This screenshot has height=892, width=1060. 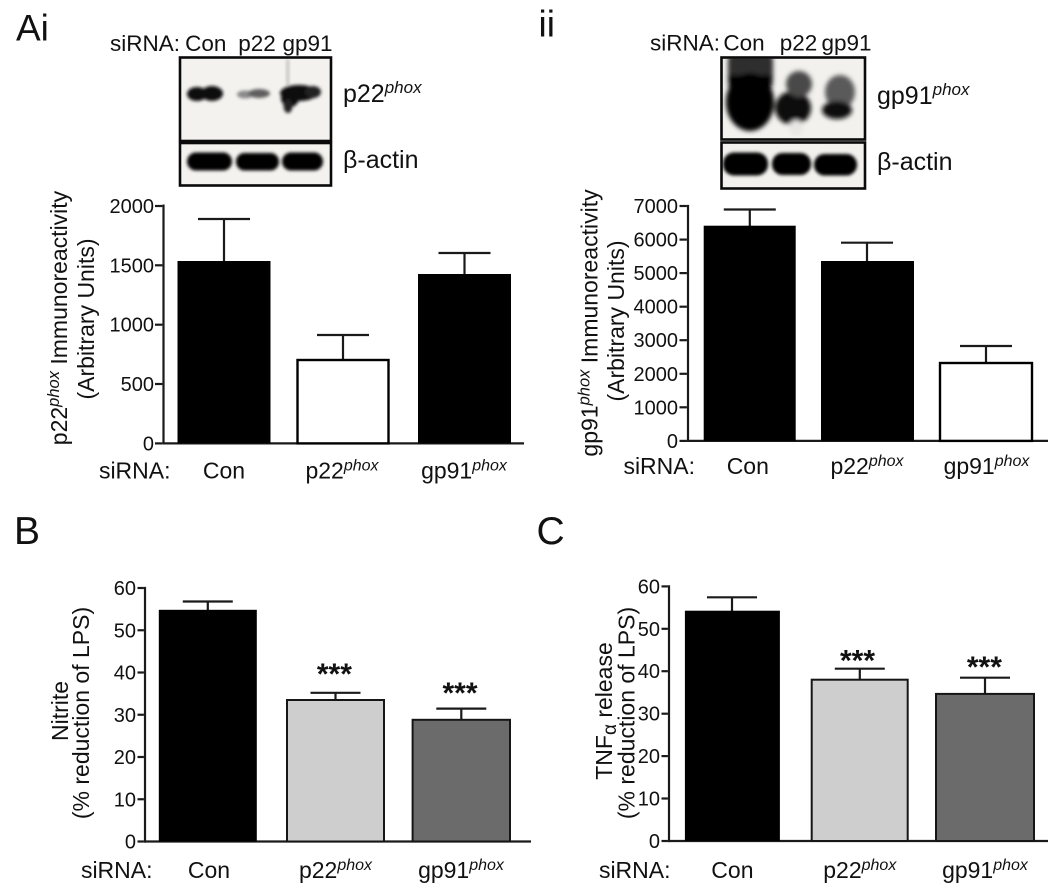 What do you see at coordinates (551, 531) in the screenshot?
I see `svg-text: C` at bounding box center [551, 531].